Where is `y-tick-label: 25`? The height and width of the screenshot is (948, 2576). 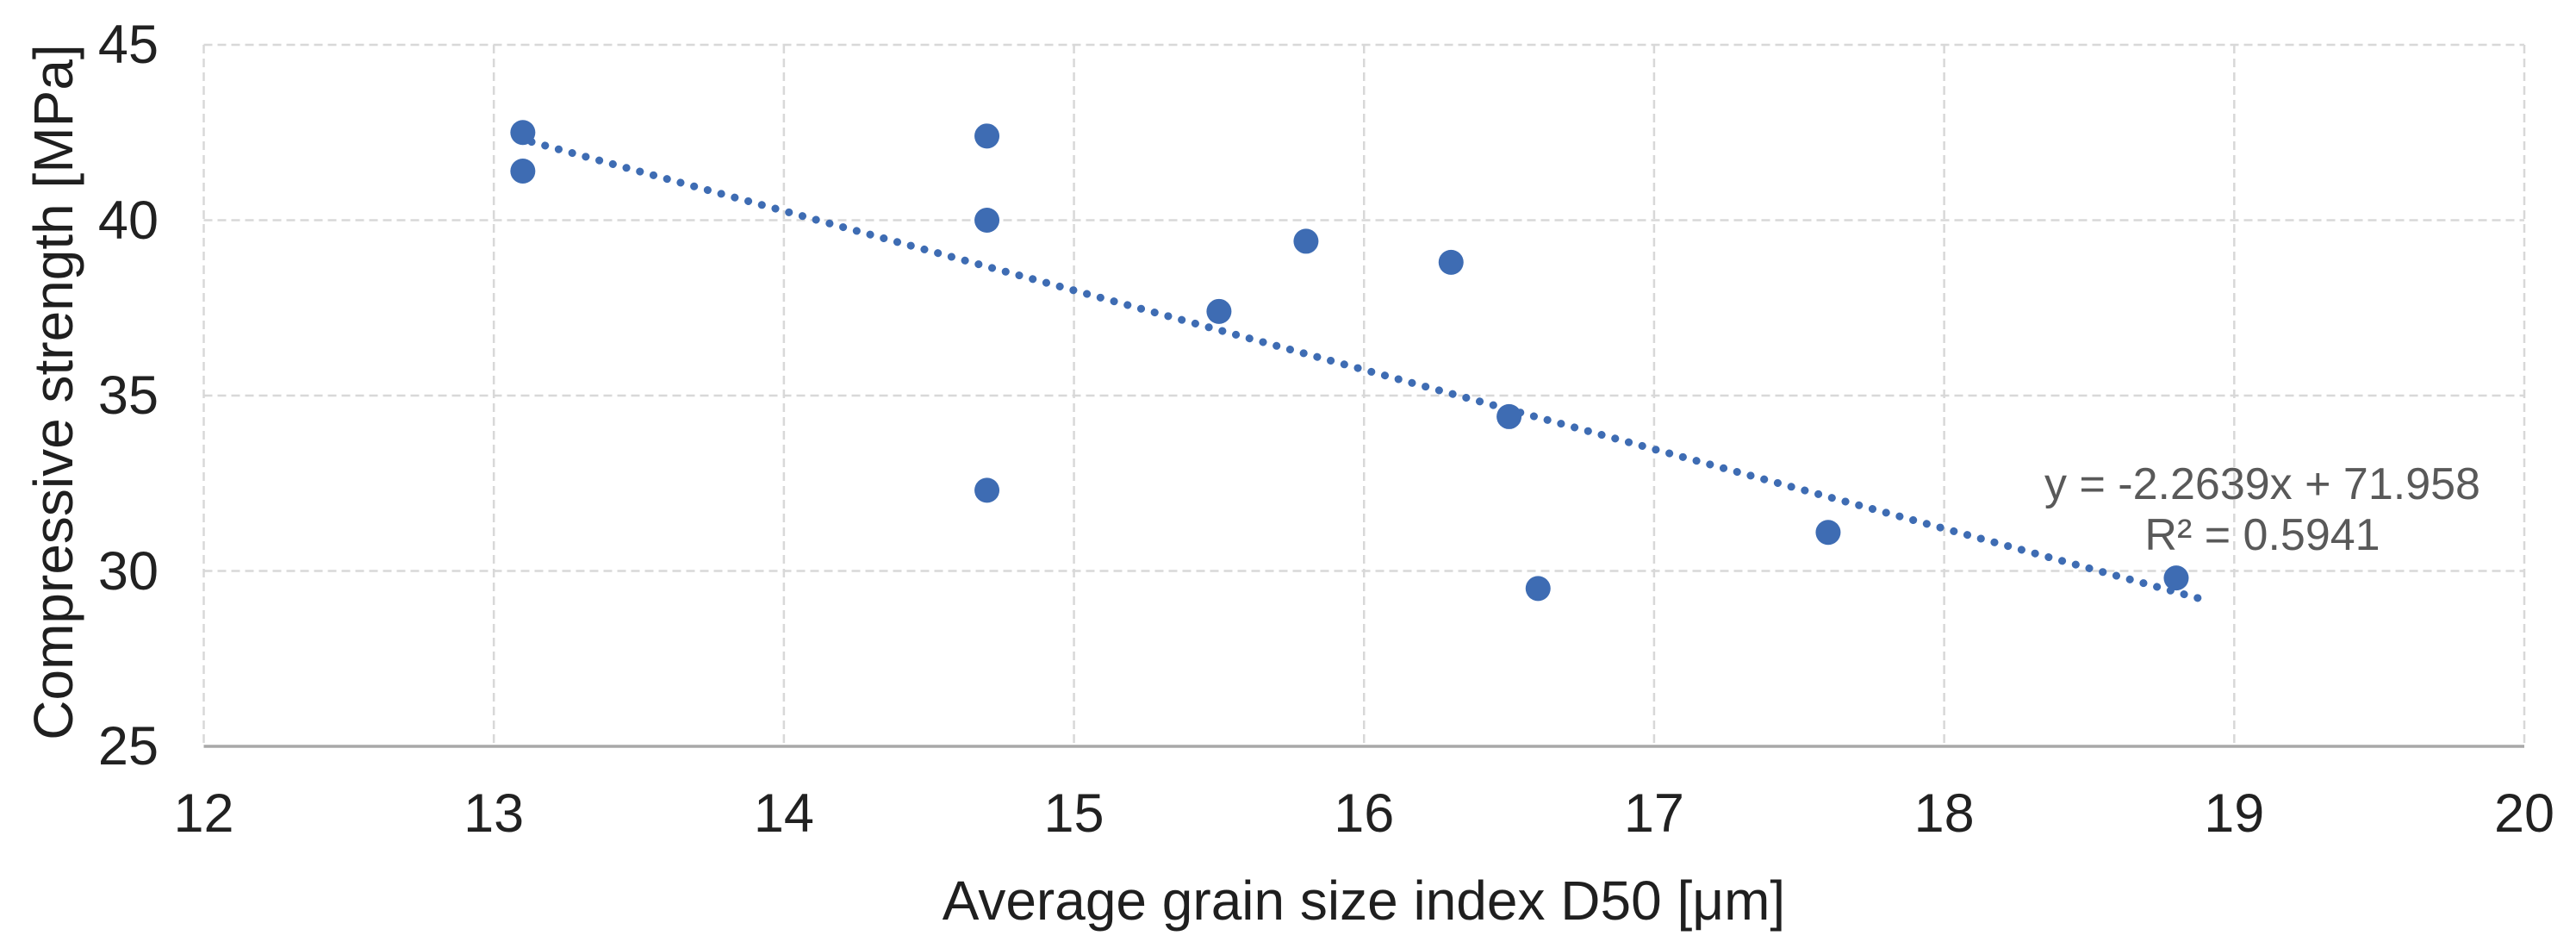 y-tick-label: 25 is located at coordinates (128, 746).